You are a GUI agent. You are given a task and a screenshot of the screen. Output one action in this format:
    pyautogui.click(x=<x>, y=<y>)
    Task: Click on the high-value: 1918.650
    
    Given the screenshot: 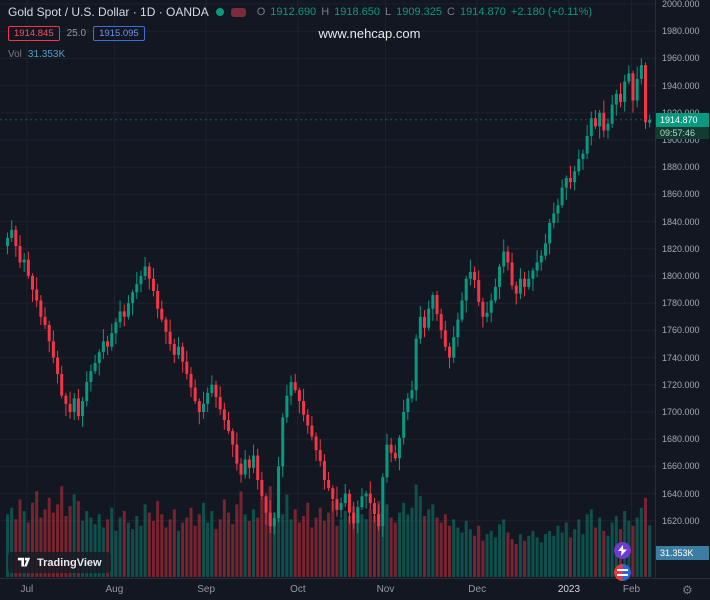 What is the action you would take?
    pyautogui.click(x=357, y=12)
    